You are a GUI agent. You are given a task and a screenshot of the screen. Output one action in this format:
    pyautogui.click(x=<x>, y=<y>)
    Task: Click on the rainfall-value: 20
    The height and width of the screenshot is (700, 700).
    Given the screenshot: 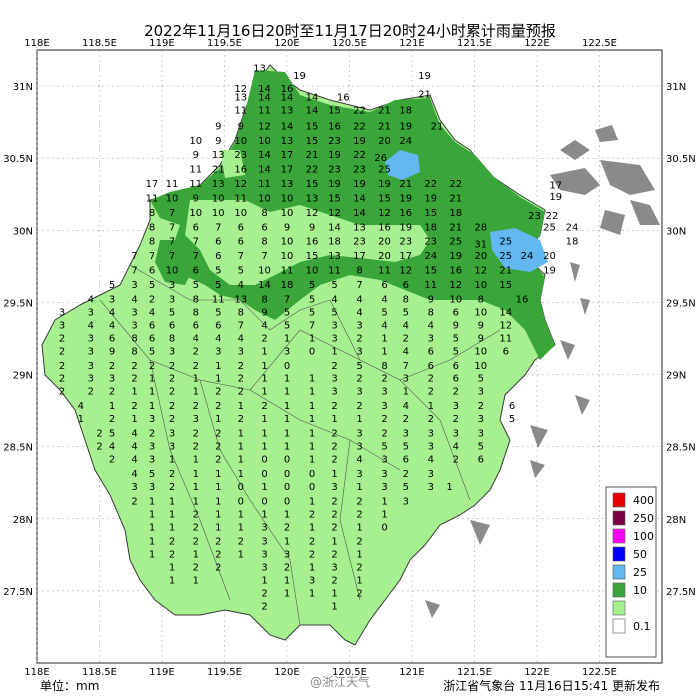 What is the action you would take?
    pyautogui.click(x=480, y=256)
    